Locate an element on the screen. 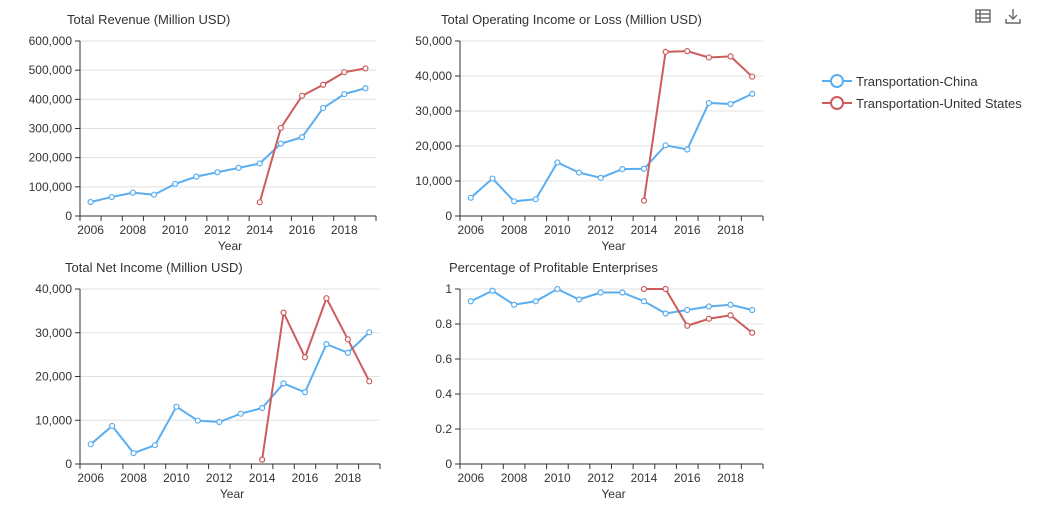 The width and height of the screenshot is (1045, 515). y-tick-label: 500,000 is located at coordinates (51, 70).